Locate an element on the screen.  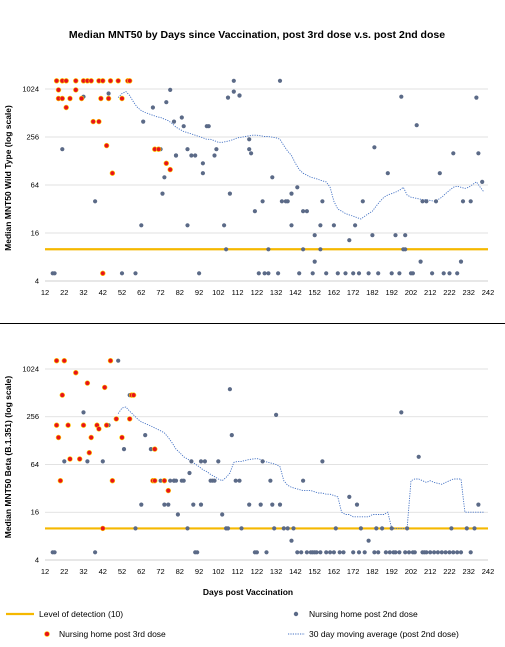
x-tick-label: 62 is located at coordinates (141, 292).